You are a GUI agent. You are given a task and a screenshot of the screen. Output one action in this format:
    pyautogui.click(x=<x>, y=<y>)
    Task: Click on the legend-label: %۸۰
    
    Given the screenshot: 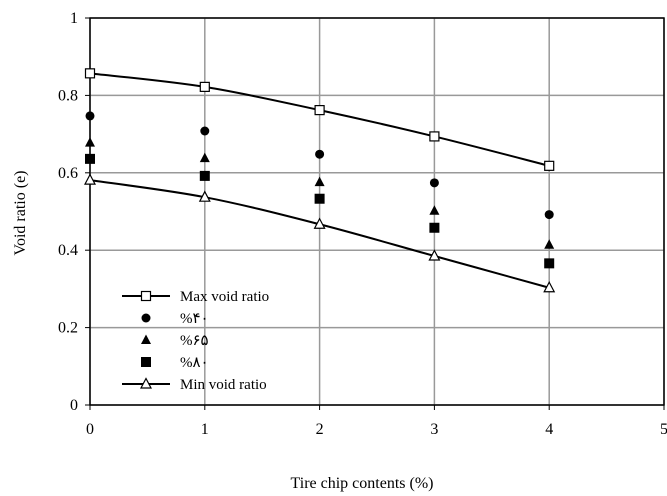 What is the action you would take?
    pyautogui.click(x=194, y=363)
    